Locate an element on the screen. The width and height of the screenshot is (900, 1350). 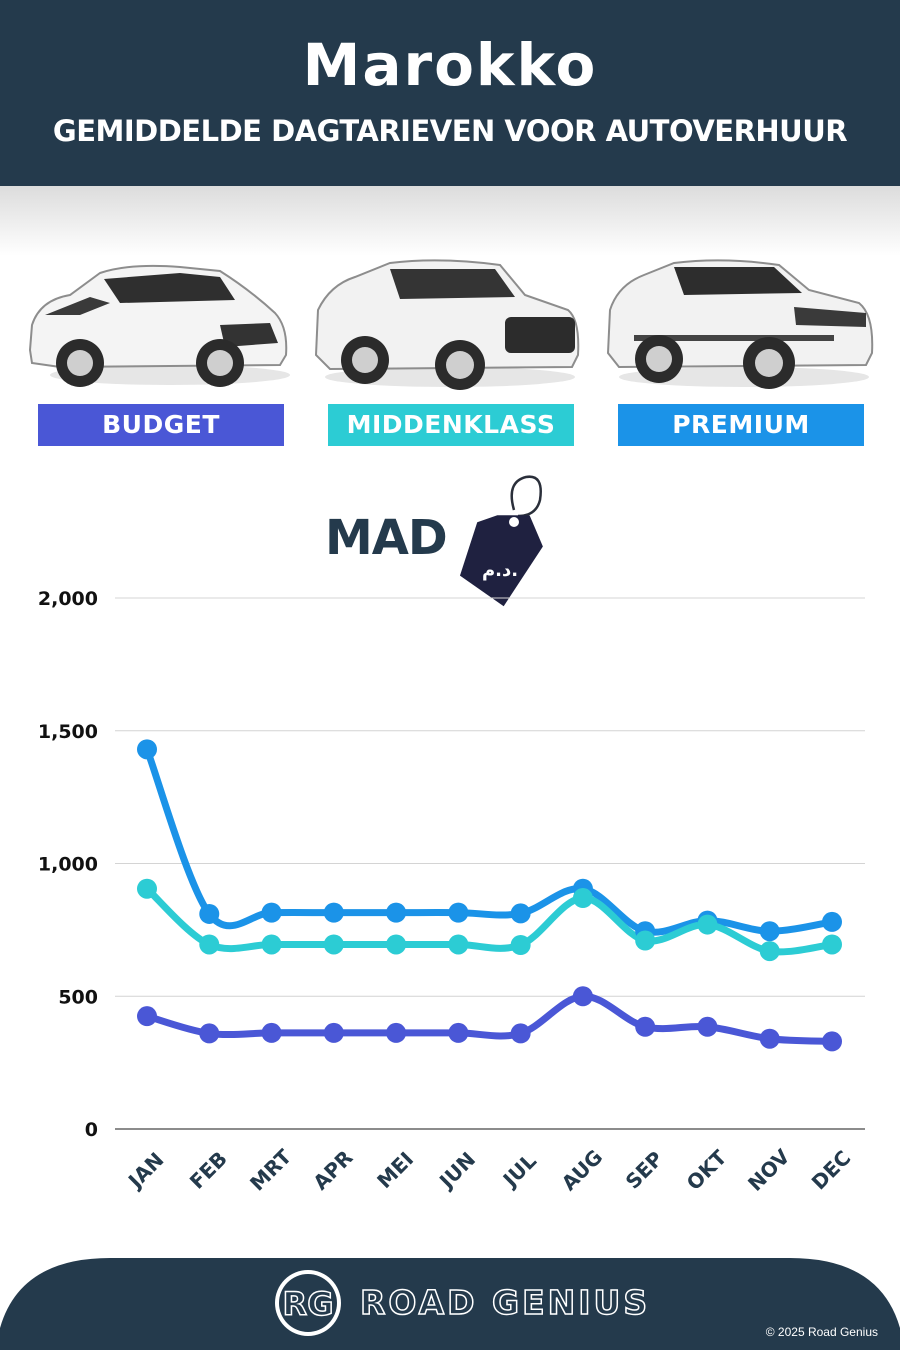
y-tick-label: 1,000 is located at coordinates (68, 865).